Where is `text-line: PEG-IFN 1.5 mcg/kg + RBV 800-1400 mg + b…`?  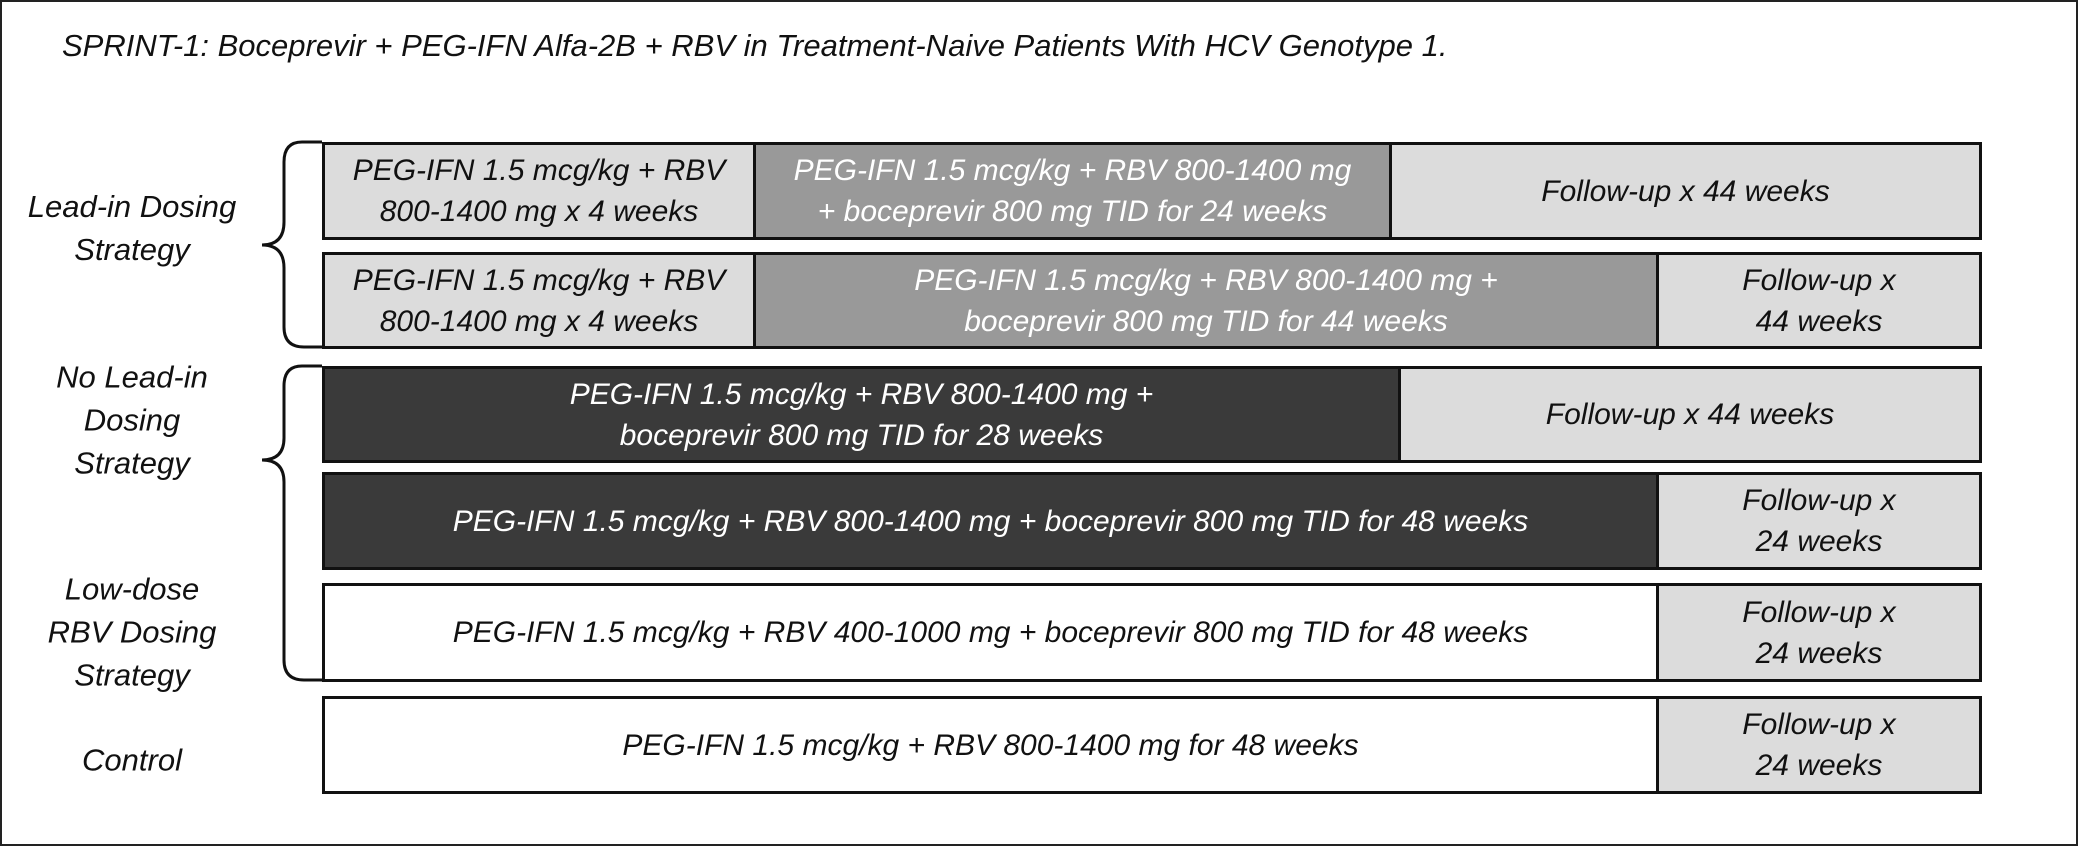 text-line: PEG-IFN 1.5 mcg/kg + RBV 800-1400 mg + b… is located at coordinates (990, 521).